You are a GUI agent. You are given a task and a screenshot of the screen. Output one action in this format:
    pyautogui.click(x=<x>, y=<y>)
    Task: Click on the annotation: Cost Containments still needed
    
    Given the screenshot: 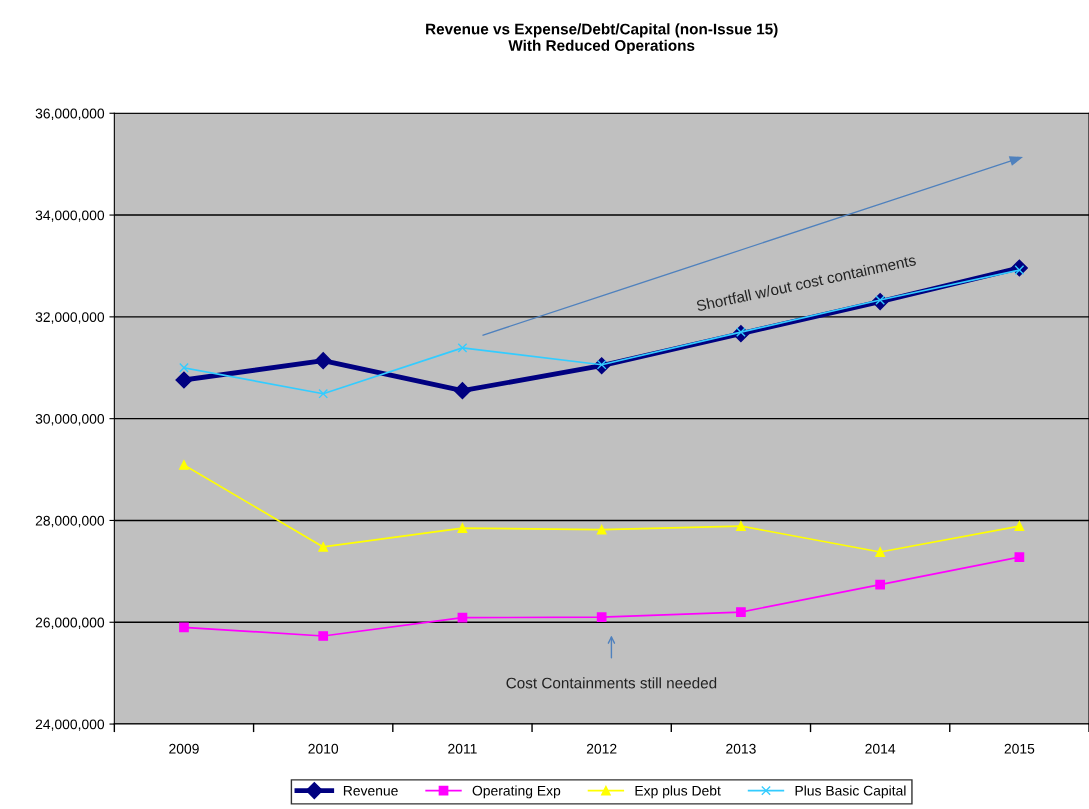 What is the action you would take?
    pyautogui.click(x=611, y=683)
    